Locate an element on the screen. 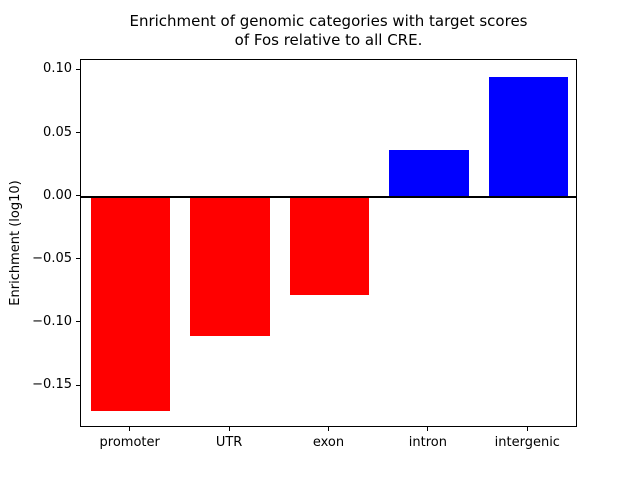  y-tick-label: −0.05 is located at coordinates (52, 258).